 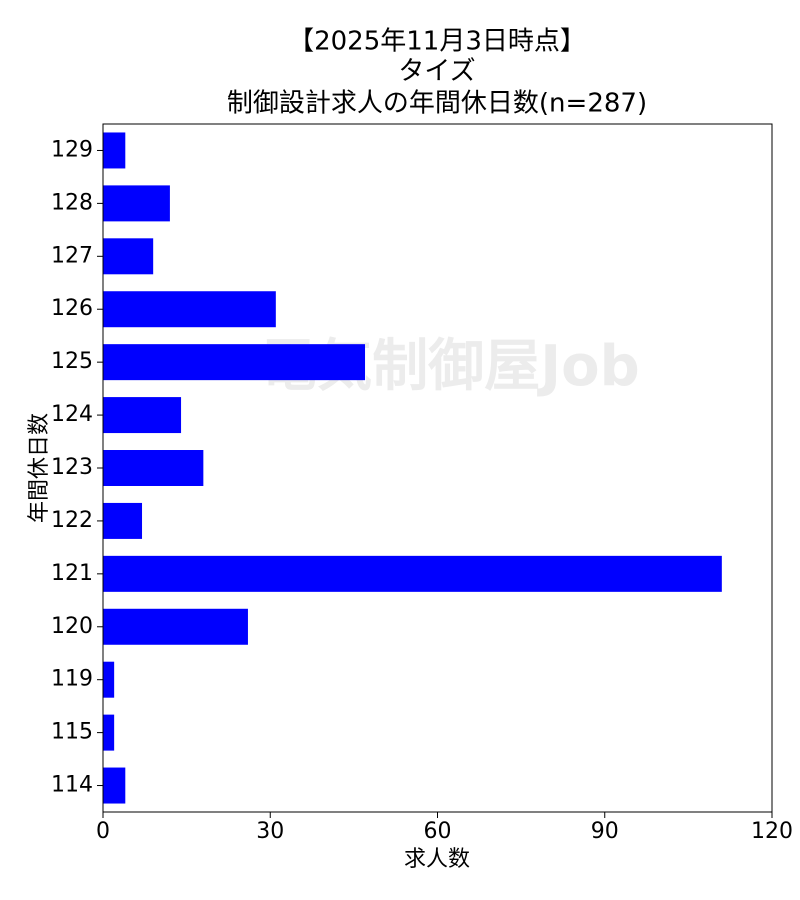 I want to click on x-tick-label: 60, so click(x=438, y=831).